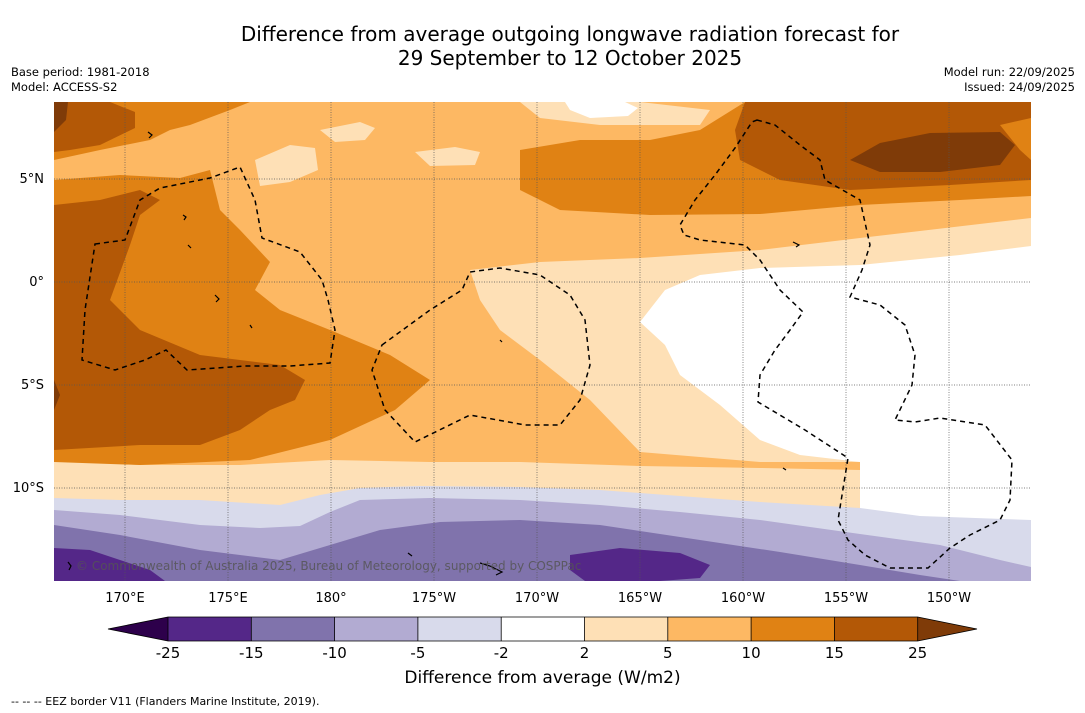 The image size is (1085, 713). What do you see at coordinates (1009, 72) in the screenshot?
I see `model-run: Model run: 22/09/2025` at bounding box center [1009, 72].